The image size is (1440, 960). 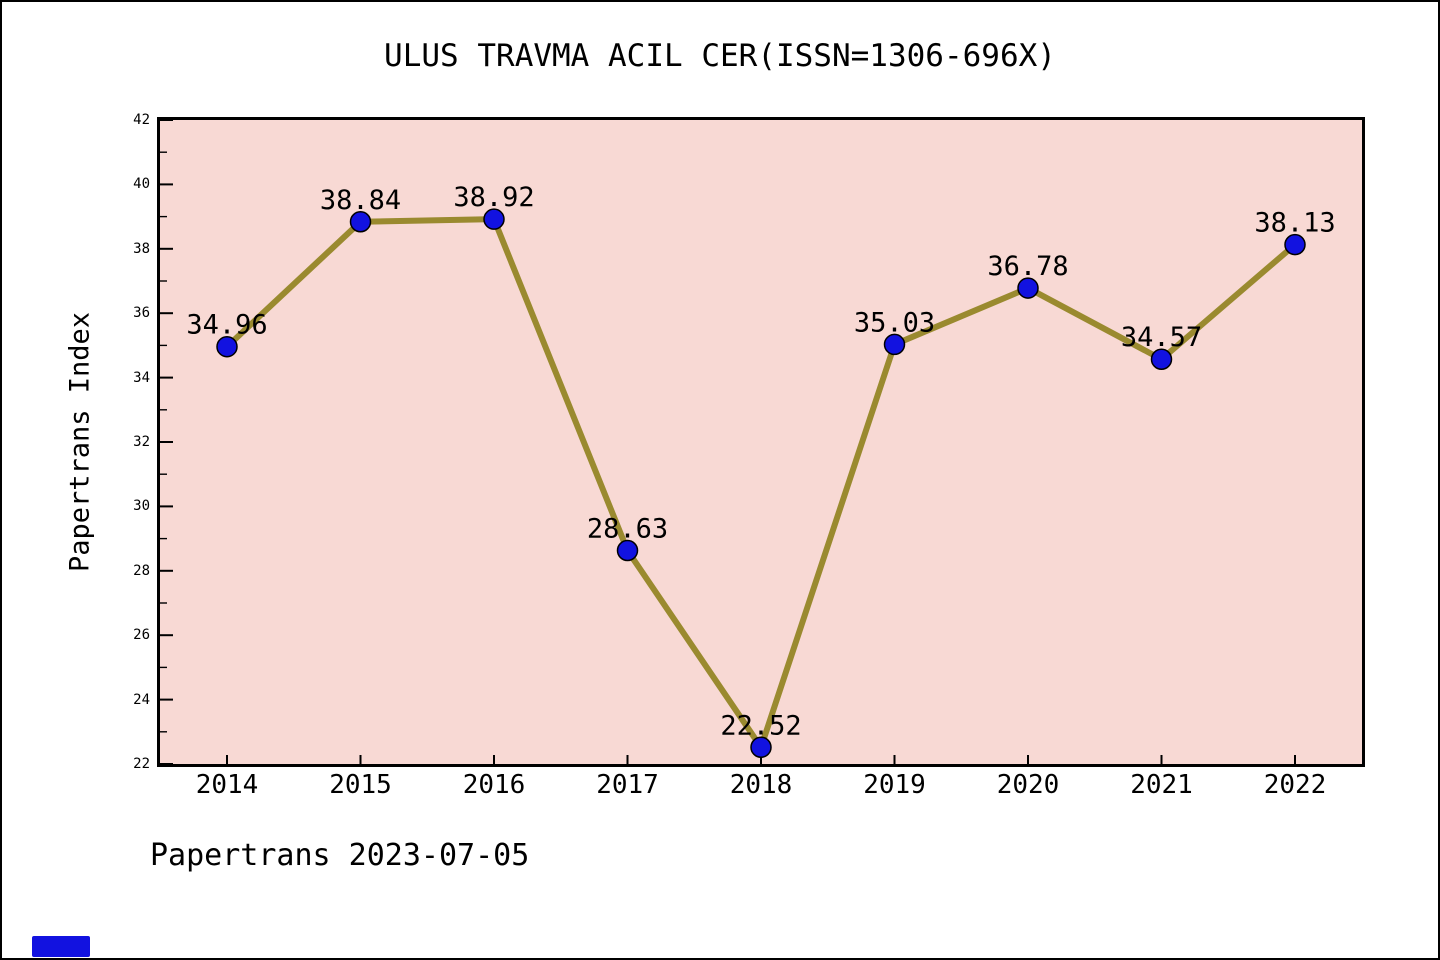 What do you see at coordinates (627, 529) in the screenshot?
I see `data-point-label: 28.63` at bounding box center [627, 529].